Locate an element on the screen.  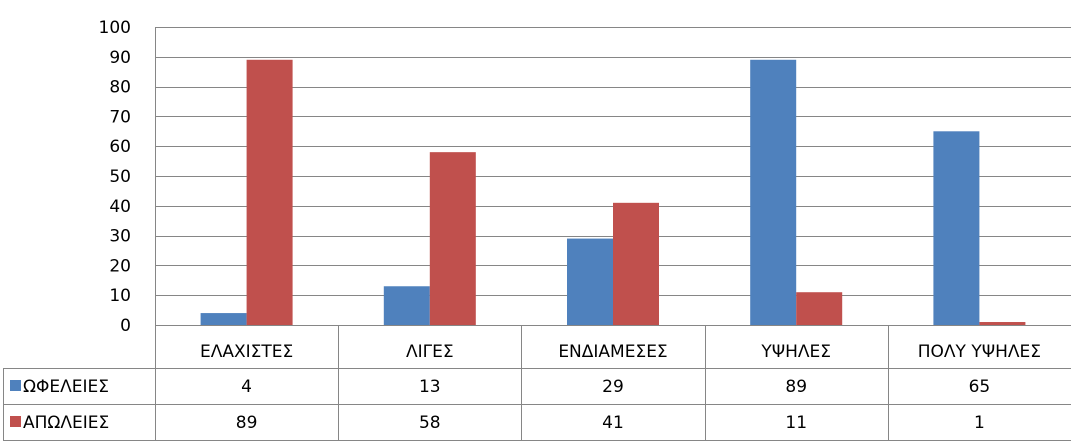
y-tick-label: 20 is located at coordinates (120, 266).